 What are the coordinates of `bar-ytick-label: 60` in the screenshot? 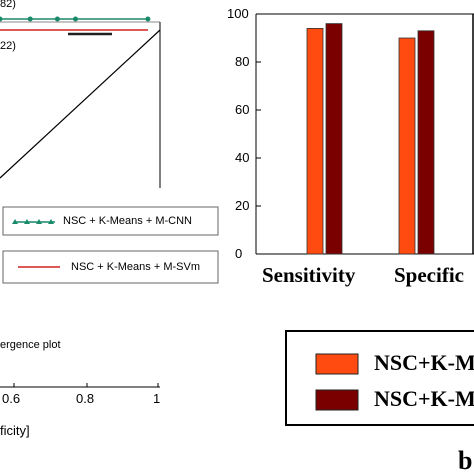 It's located at (242, 109).